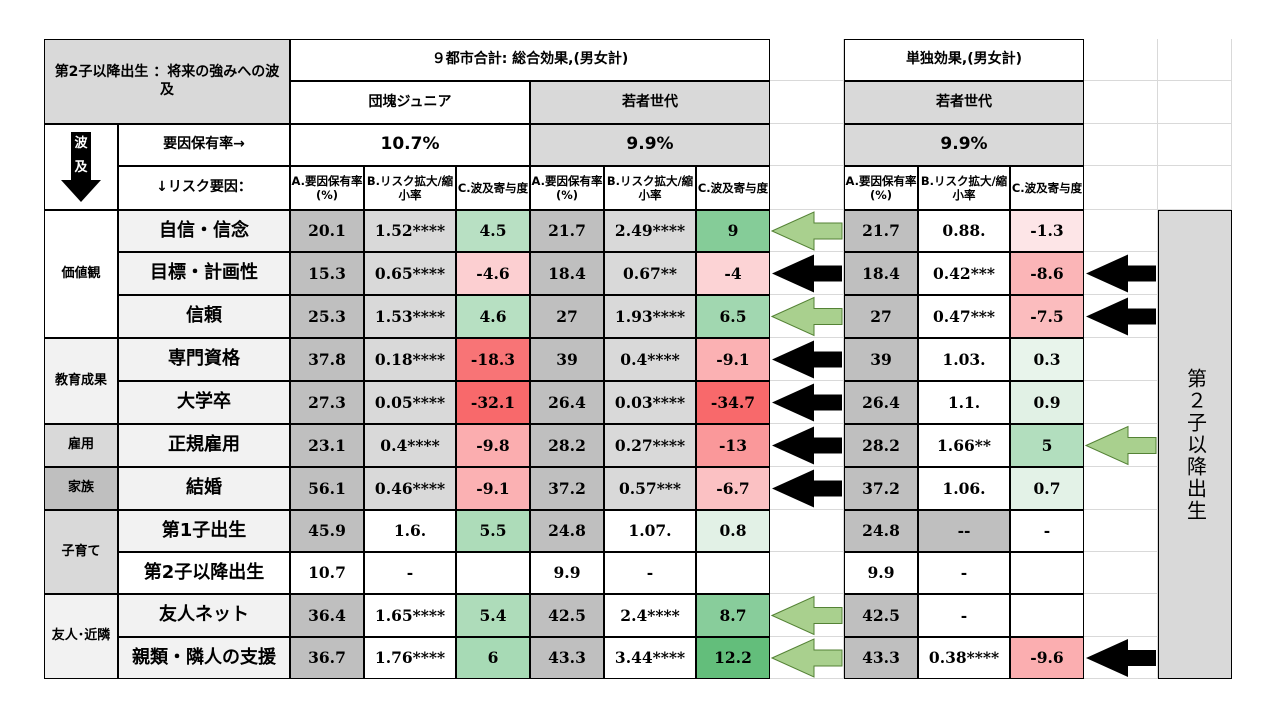 The image size is (1280, 720). I want to click on value-c-single: -9.6, so click(1047, 658).